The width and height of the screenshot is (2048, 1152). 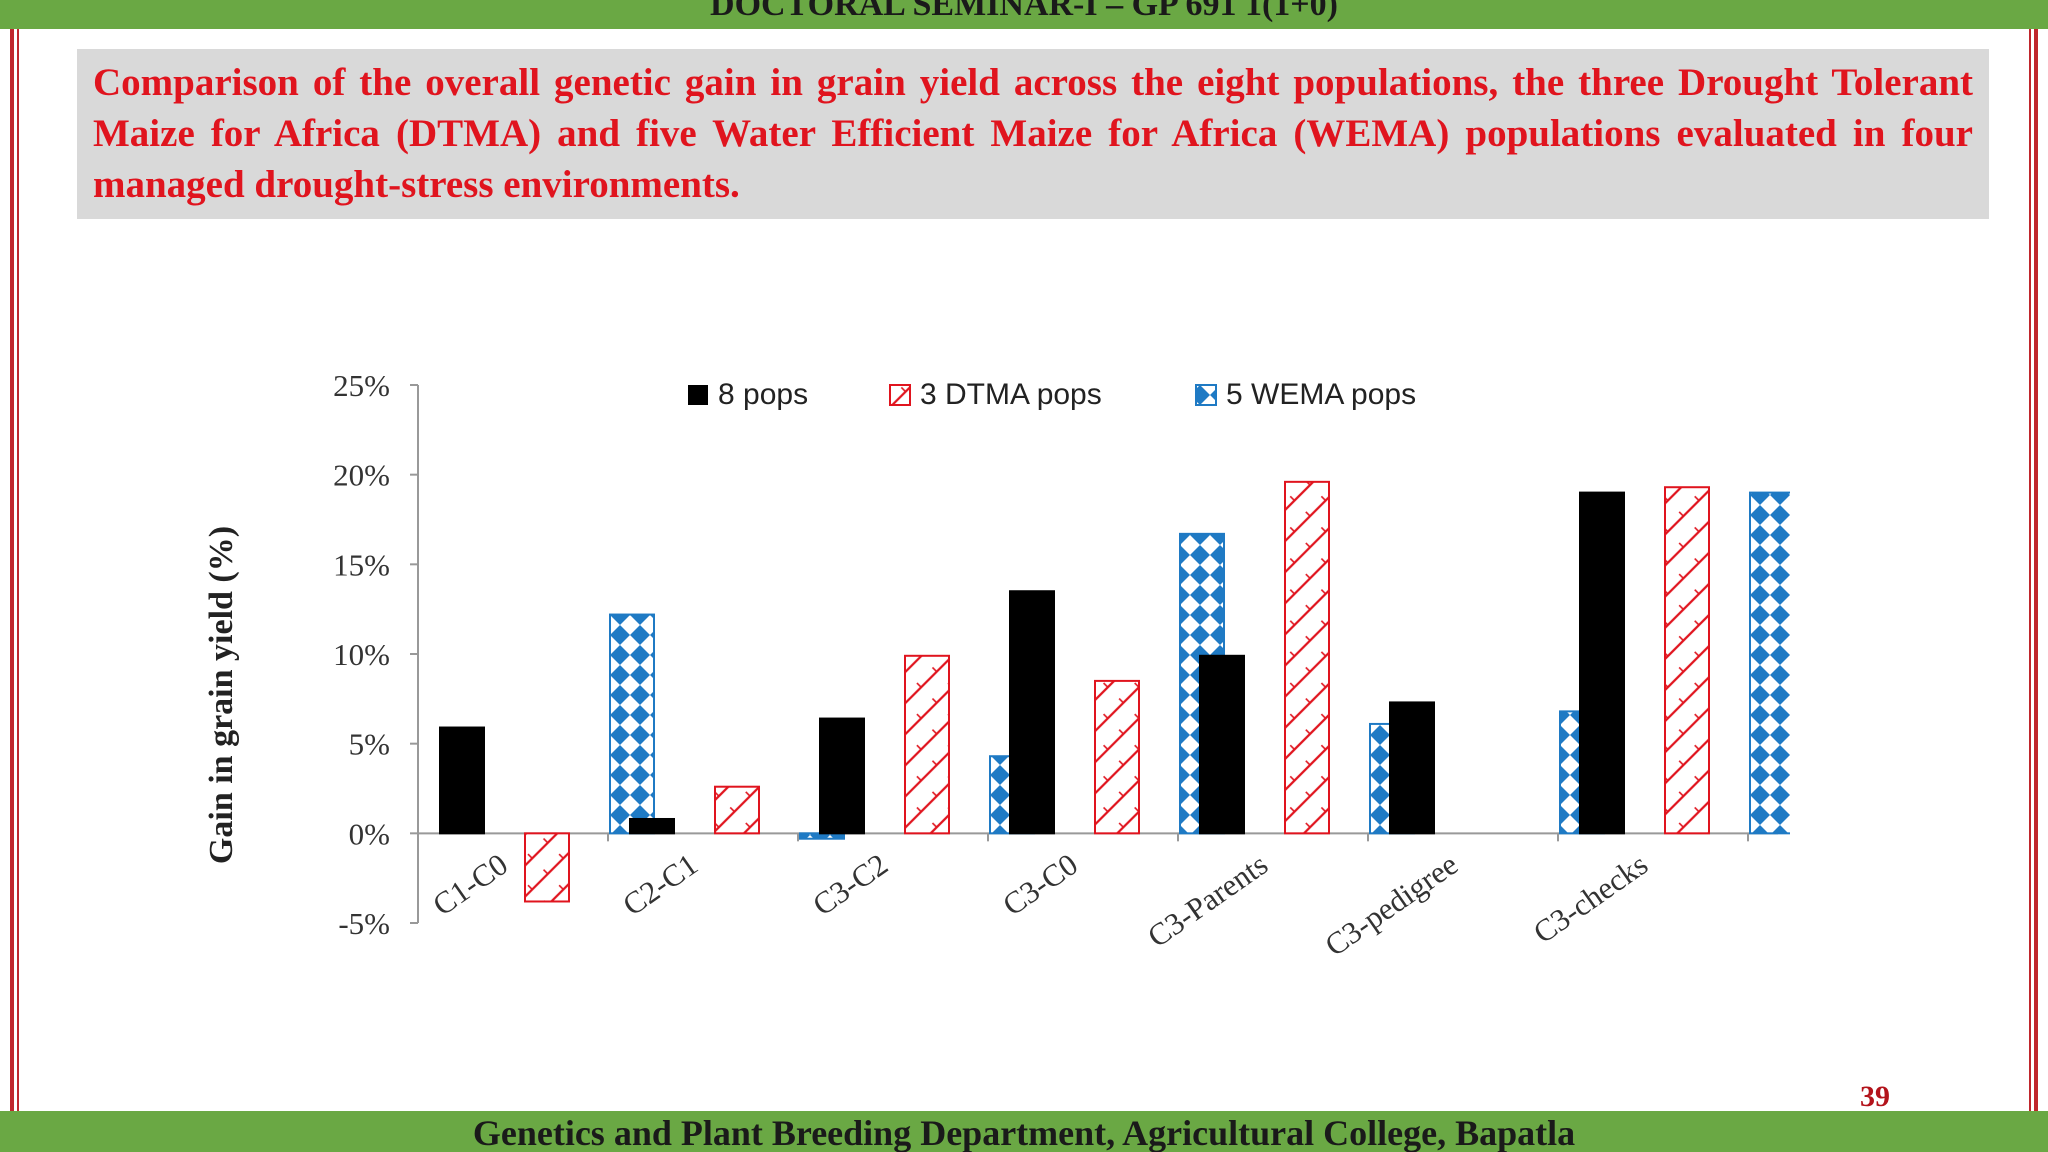 I want to click on y-tick-label: 20%, so click(x=361, y=475).